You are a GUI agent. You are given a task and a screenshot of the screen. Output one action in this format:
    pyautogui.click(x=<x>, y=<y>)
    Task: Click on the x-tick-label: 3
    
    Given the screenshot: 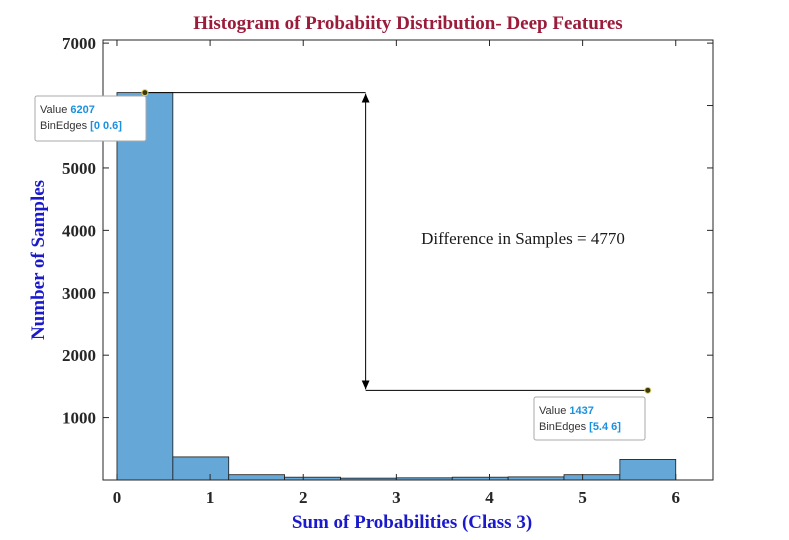 What is the action you would take?
    pyautogui.click(x=396, y=497)
    